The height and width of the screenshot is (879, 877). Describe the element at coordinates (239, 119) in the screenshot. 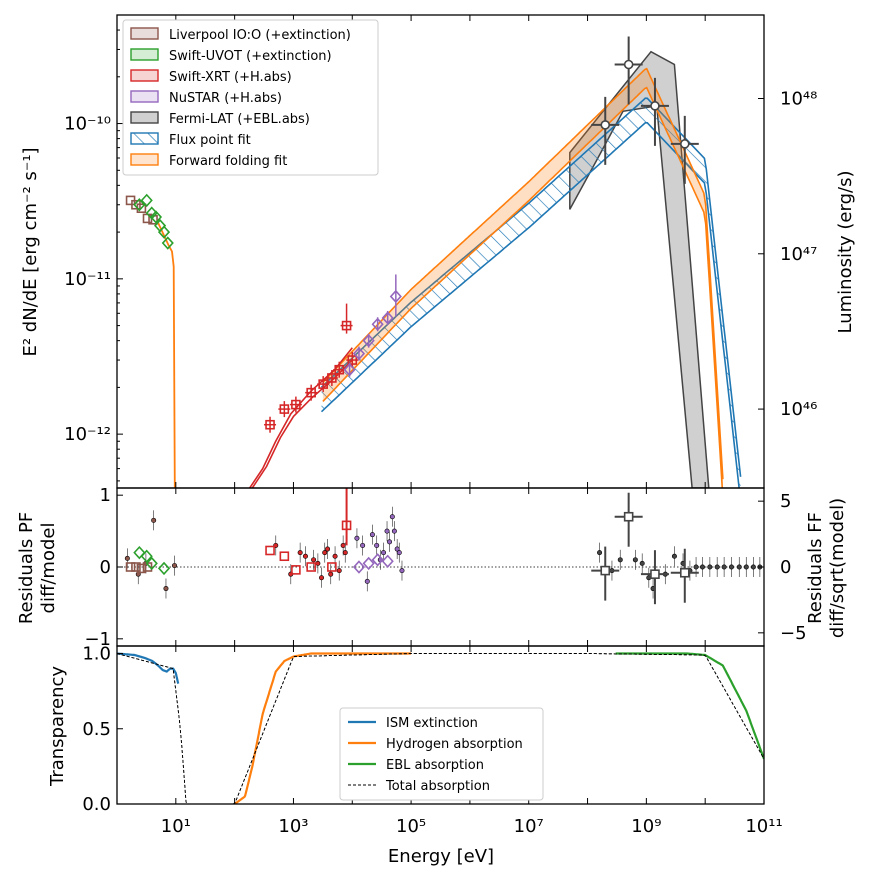

I see `fermi-lat-ebl-abs-legend-label: Fermi-LAT (+EBL.abs)` at that location.